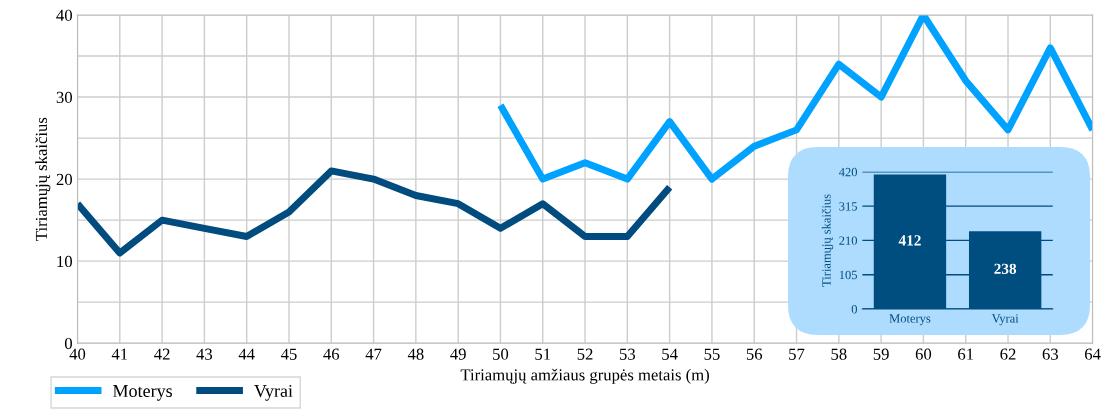  What do you see at coordinates (670, 354) in the screenshot?
I see `x-tick-label: 54` at bounding box center [670, 354].